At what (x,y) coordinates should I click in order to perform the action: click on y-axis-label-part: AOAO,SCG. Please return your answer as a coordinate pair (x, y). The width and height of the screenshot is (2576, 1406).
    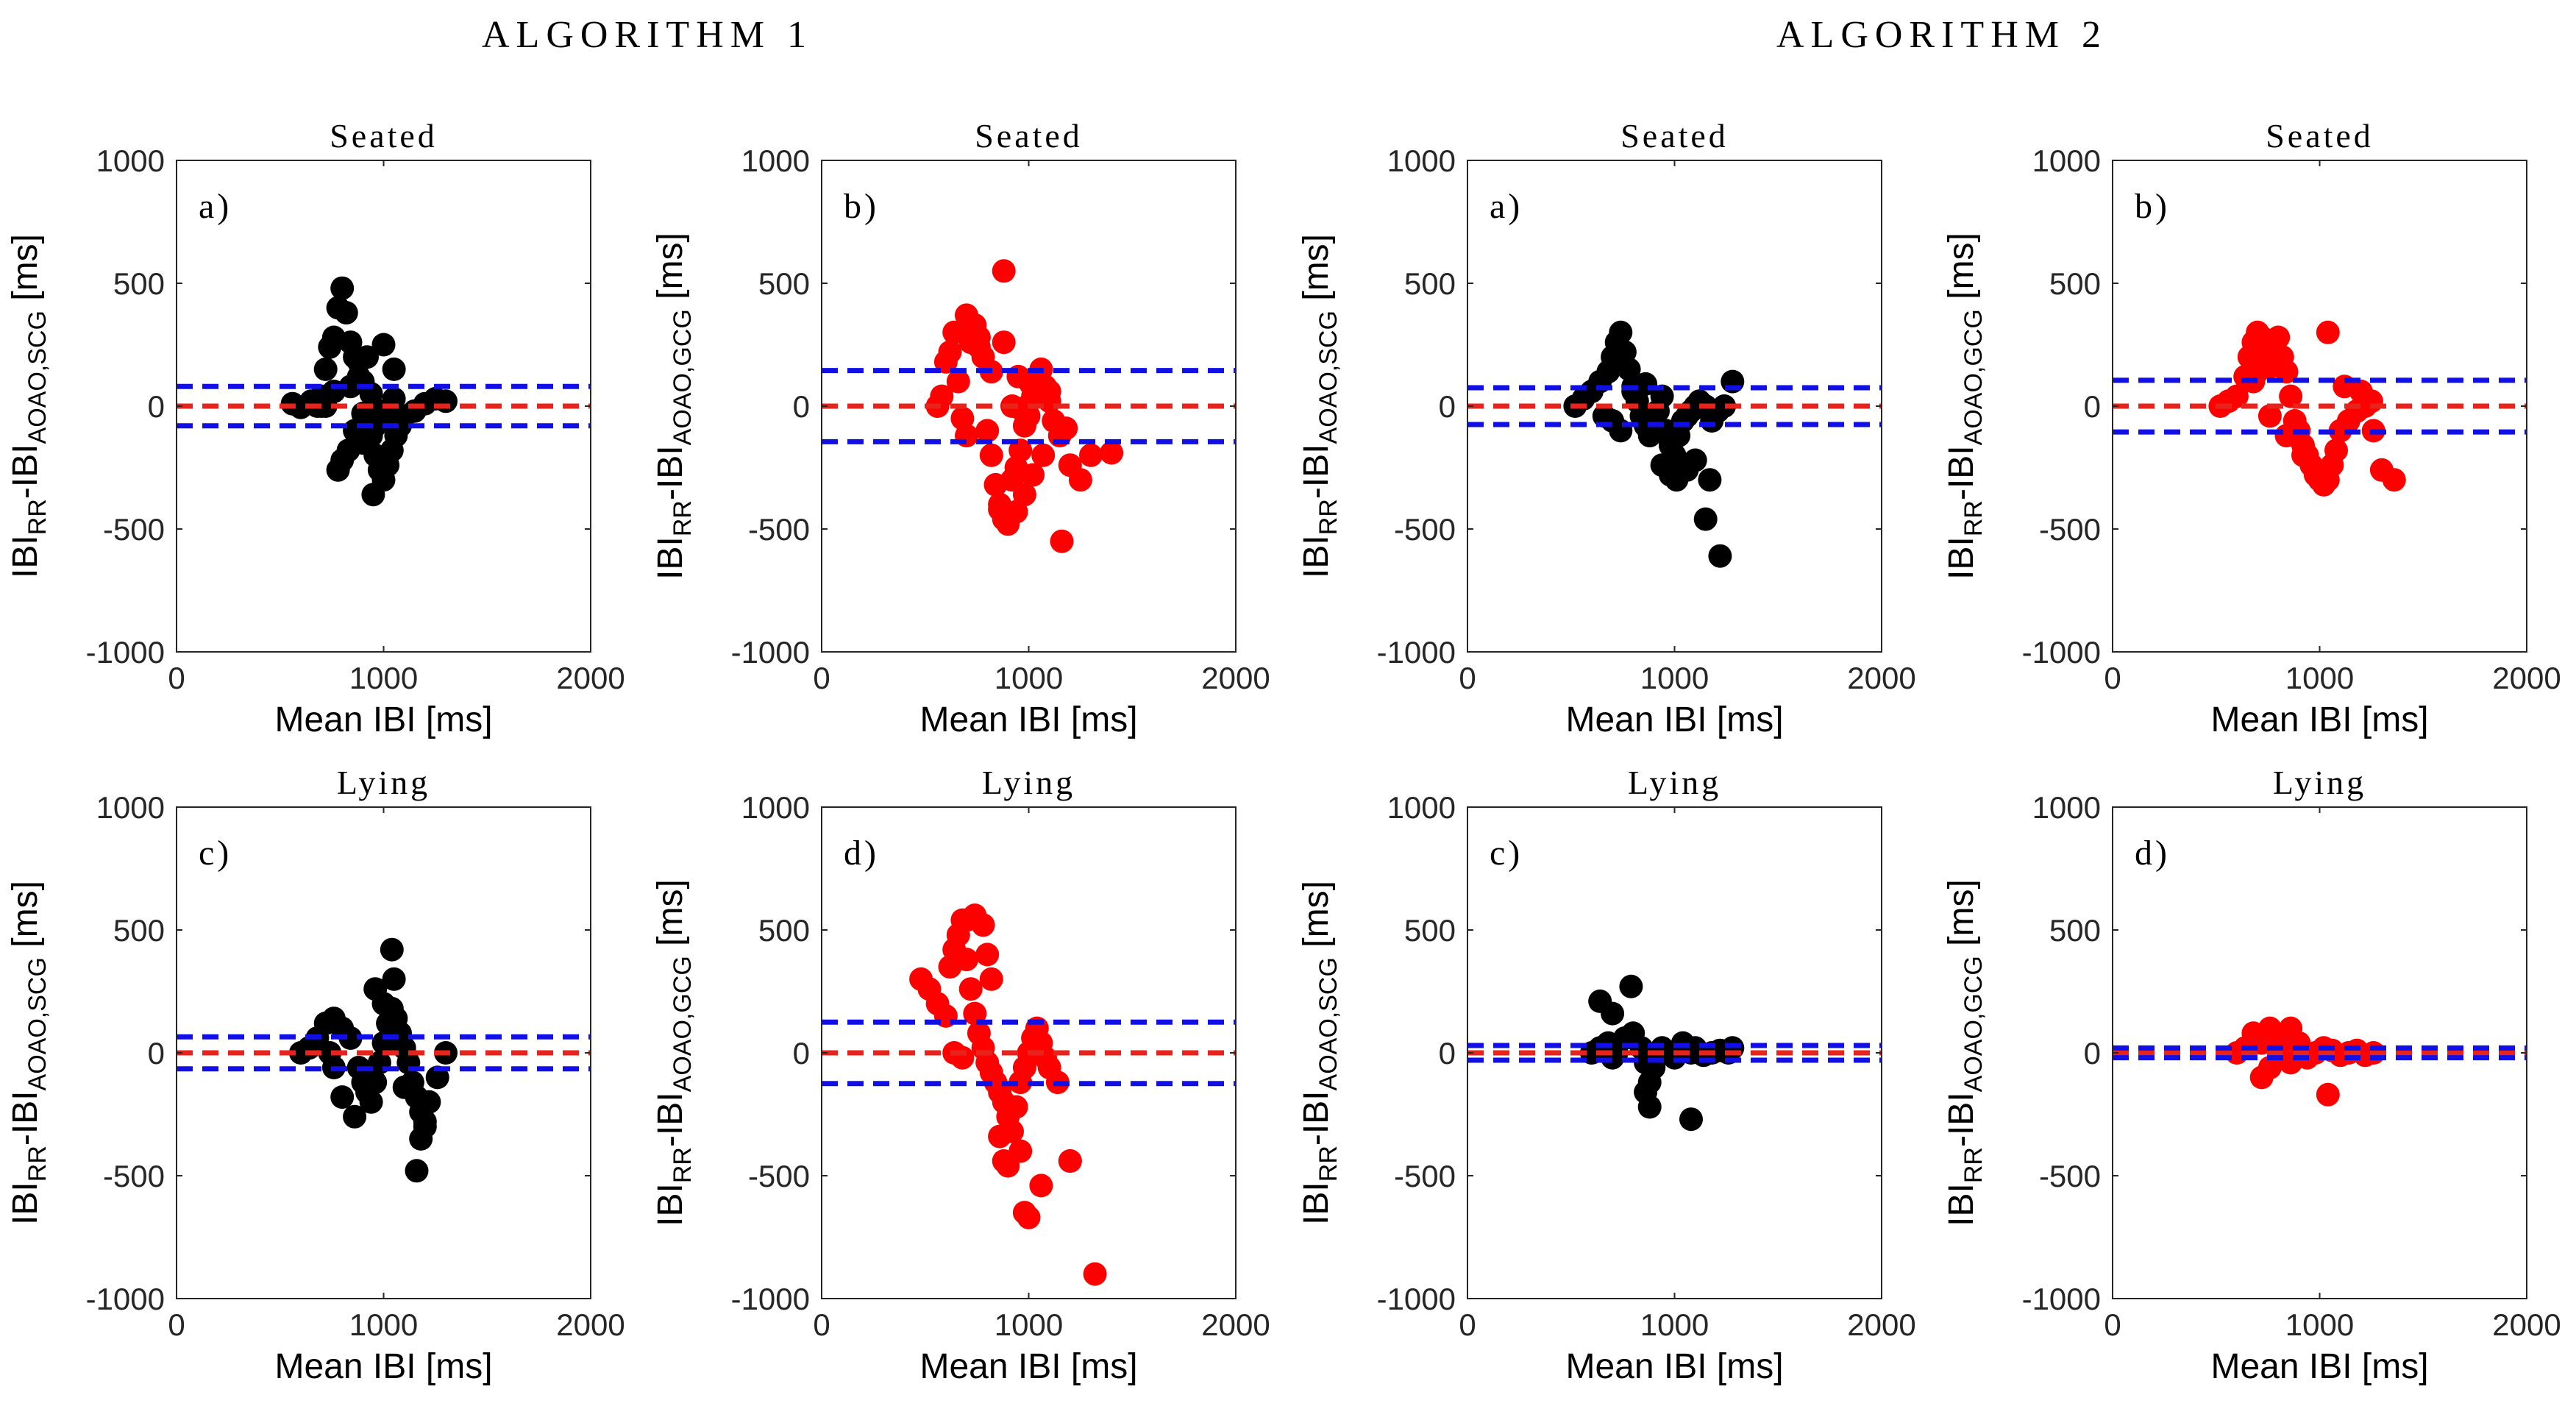
    Looking at the image, I should click on (37, 1024).